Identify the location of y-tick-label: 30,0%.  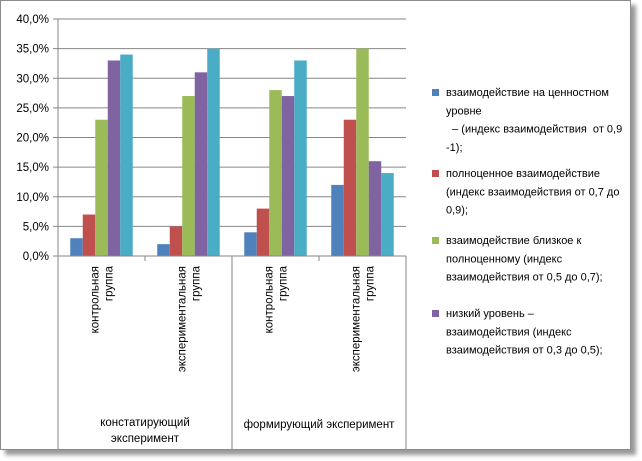
(32, 79).